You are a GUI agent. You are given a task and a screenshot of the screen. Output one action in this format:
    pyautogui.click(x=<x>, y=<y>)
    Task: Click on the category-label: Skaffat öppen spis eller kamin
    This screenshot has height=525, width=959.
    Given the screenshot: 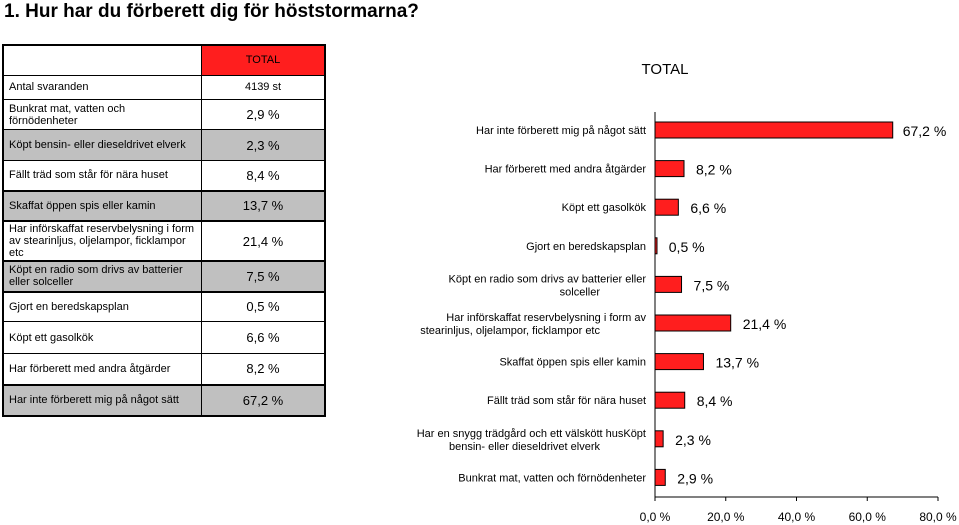 What is the action you would take?
    pyautogui.click(x=572, y=363)
    